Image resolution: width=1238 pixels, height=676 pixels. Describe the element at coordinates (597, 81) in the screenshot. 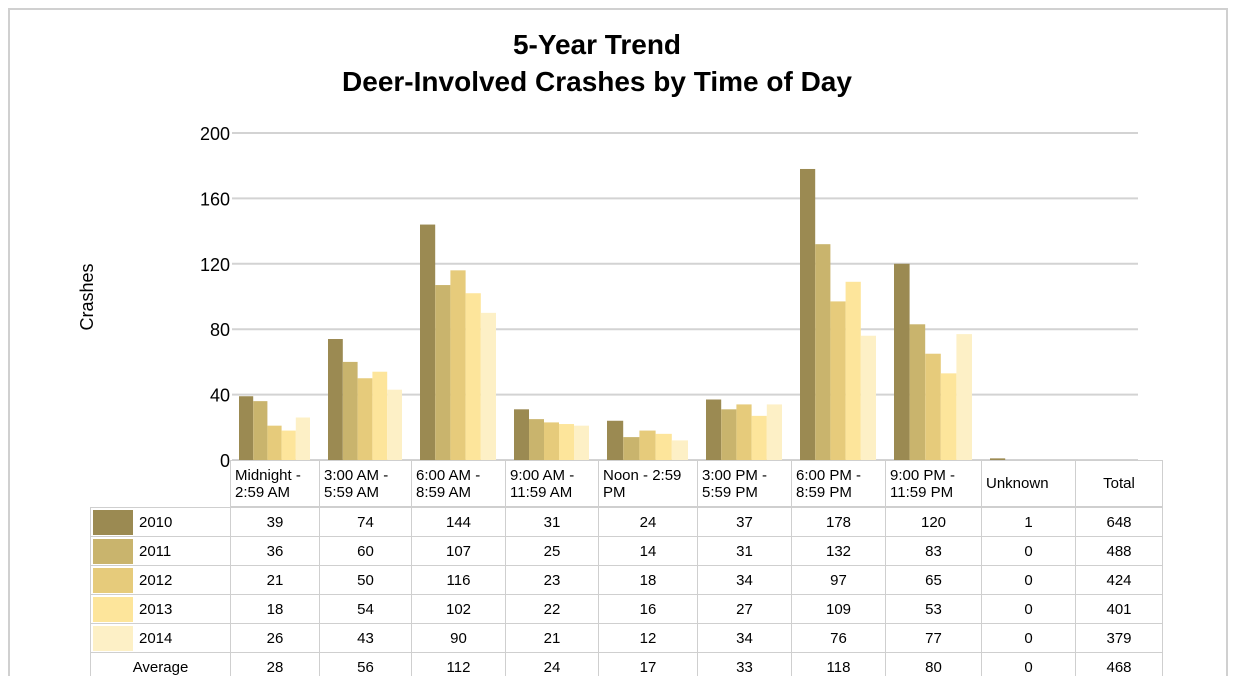

I see `chart-title: Deer-Involved Crashes by Time of Day` at that location.